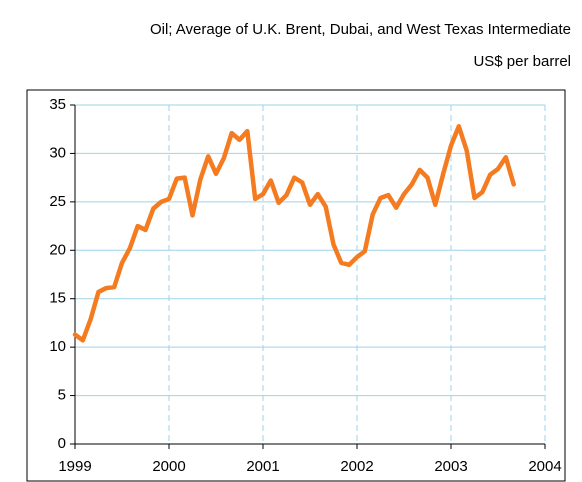 Image resolution: width=582 pixels, height=482 pixels. Describe the element at coordinates (57, 152) in the screenshot. I see `y-tick-label: 30` at that location.